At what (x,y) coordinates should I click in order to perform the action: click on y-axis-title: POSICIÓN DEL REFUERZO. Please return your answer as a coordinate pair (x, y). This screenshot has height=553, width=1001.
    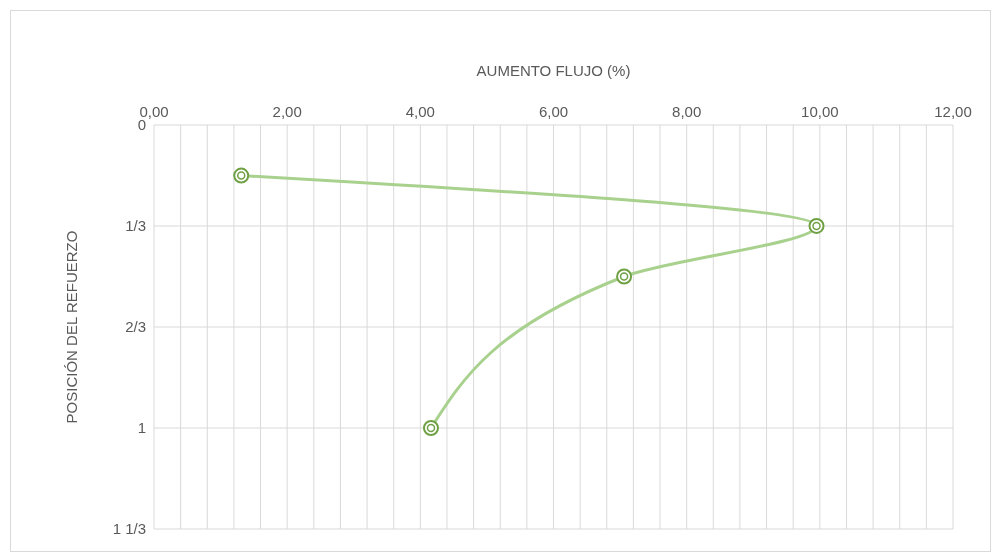
    Looking at the image, I should click on (72, 327).